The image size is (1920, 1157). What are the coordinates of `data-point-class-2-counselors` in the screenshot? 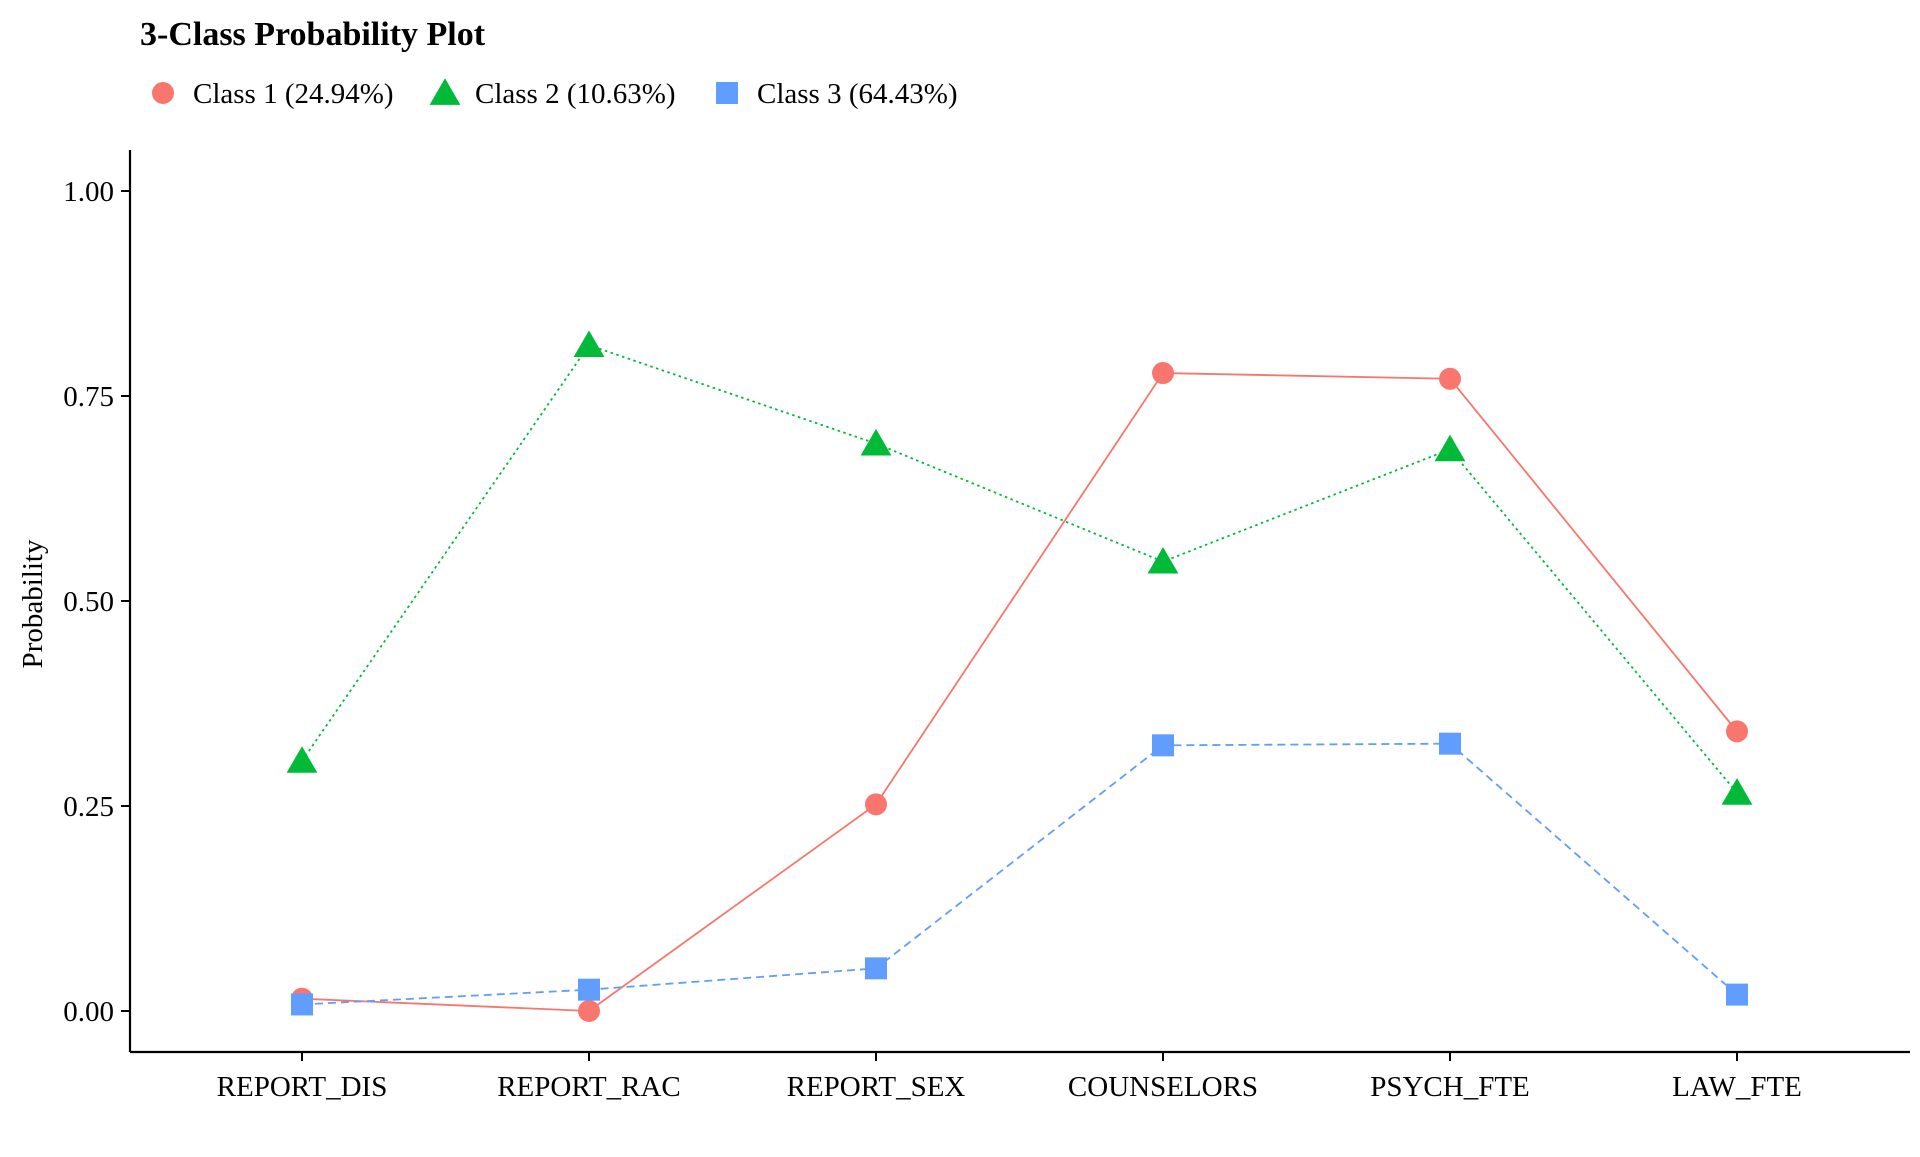 It's located at (1163, 560).